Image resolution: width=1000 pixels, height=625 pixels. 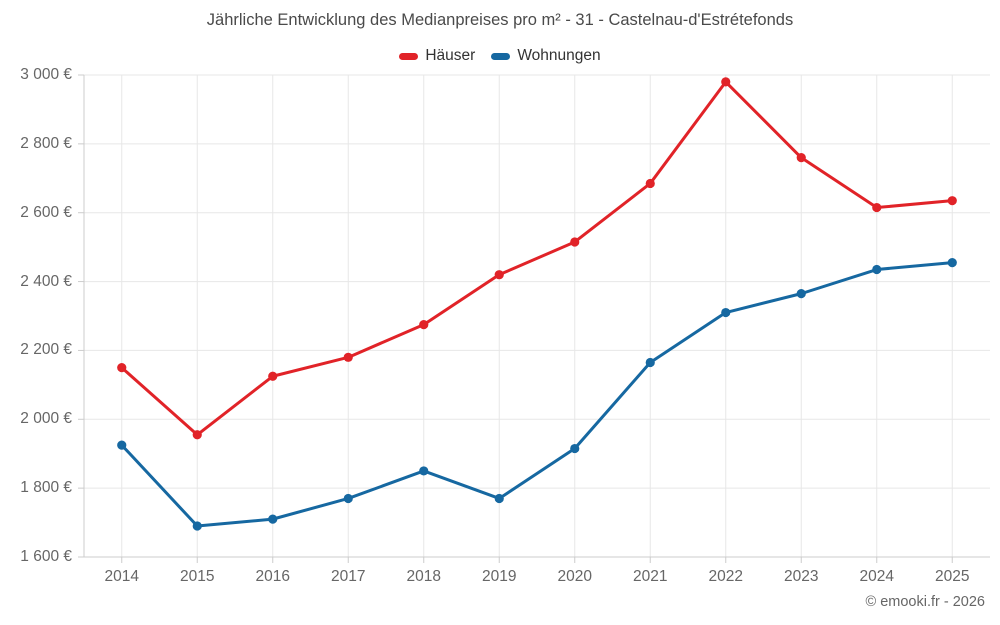 I want to click on data-point-wohnungen-2015, so click(x=197, y=526).